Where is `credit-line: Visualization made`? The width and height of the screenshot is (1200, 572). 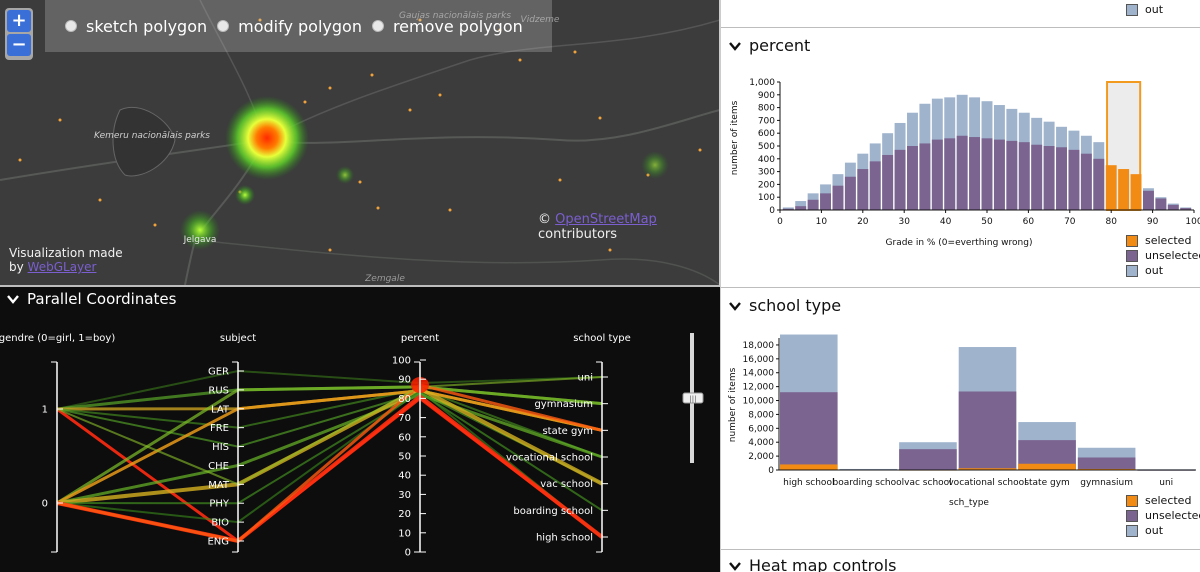
credit-line: Visualization made is located at coordinates (66, 253).